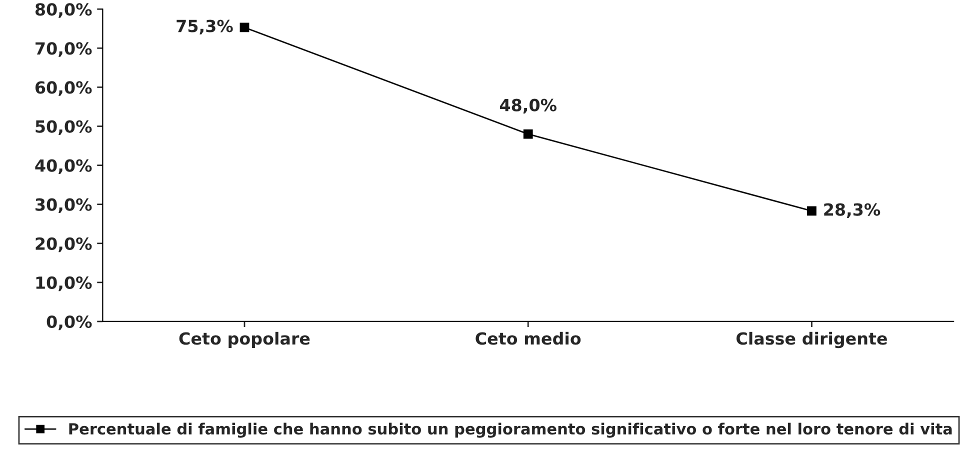 The image size is (978, 456). Describe the element at coordinates (528, 106) in the screenshot. I see `data-label: 48,0%` at that location.